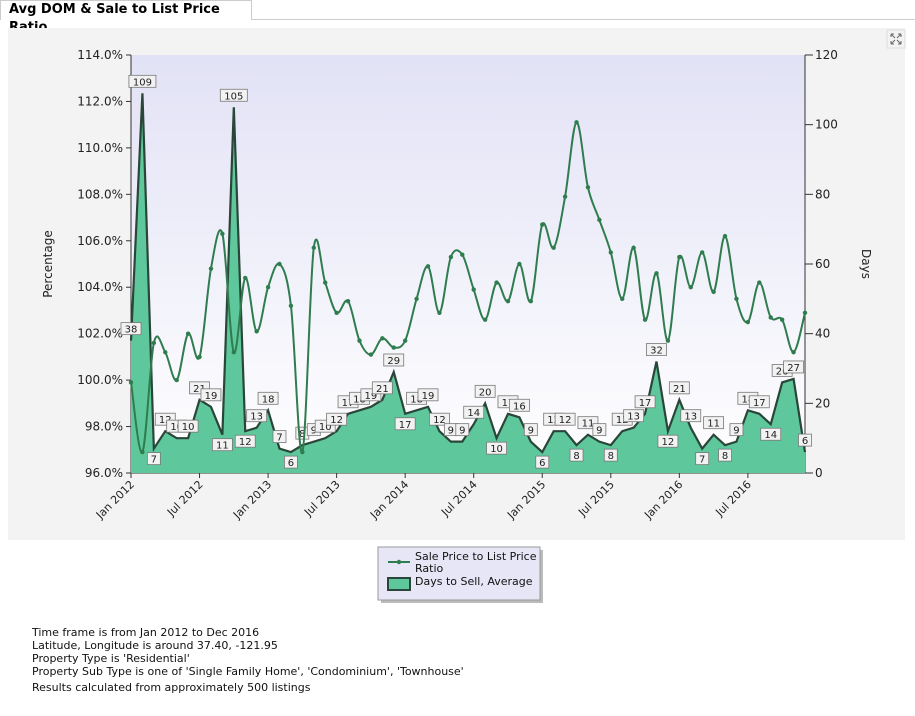 Image resolution: width=915 pixels, height=716 pixels. Describe the element at coordinates (399, 562) in the screenshot. I see `legend-marker` at that location.